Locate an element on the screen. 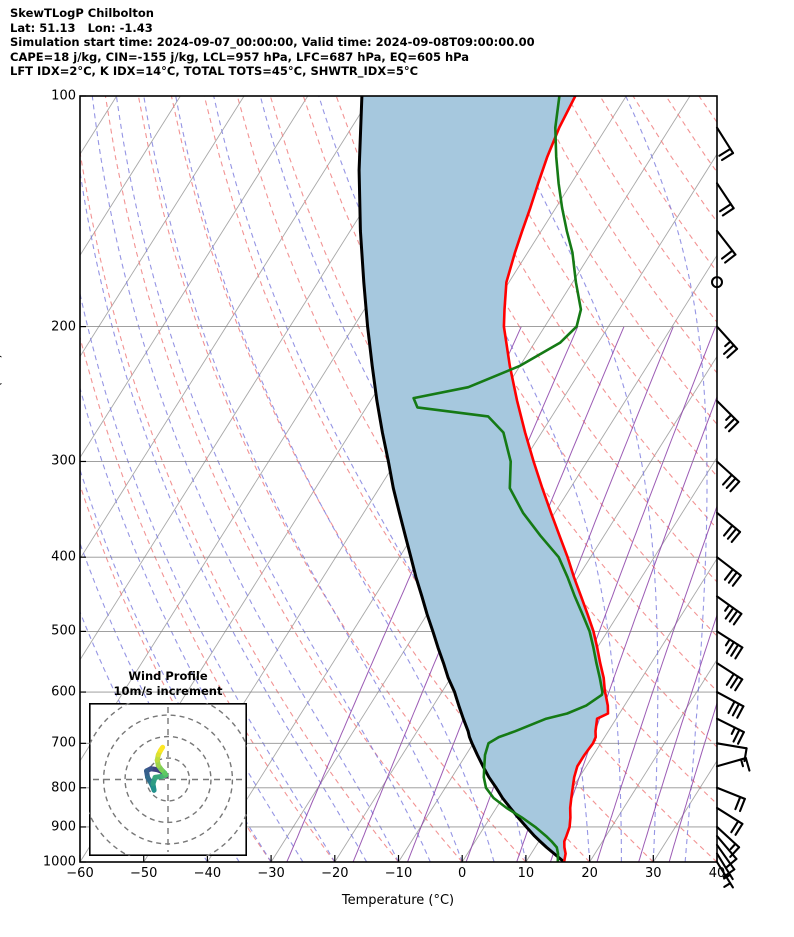  y-tick-300: 300 is located at coordinates (63, 461).